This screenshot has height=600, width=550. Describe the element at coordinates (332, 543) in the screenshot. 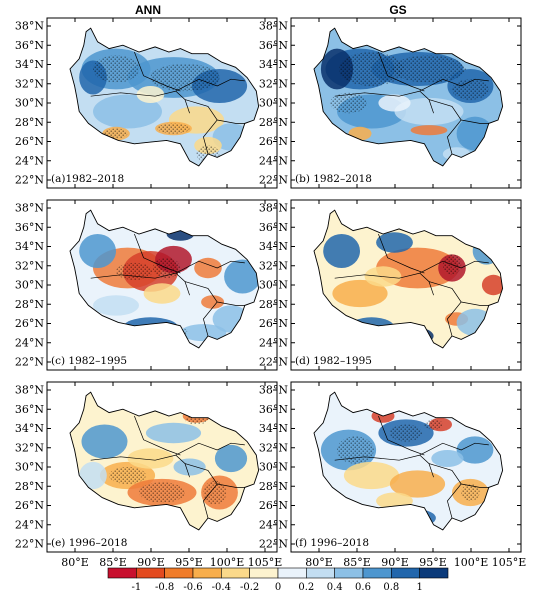

I see `panel-label: (f) 1996–2018` at that location.